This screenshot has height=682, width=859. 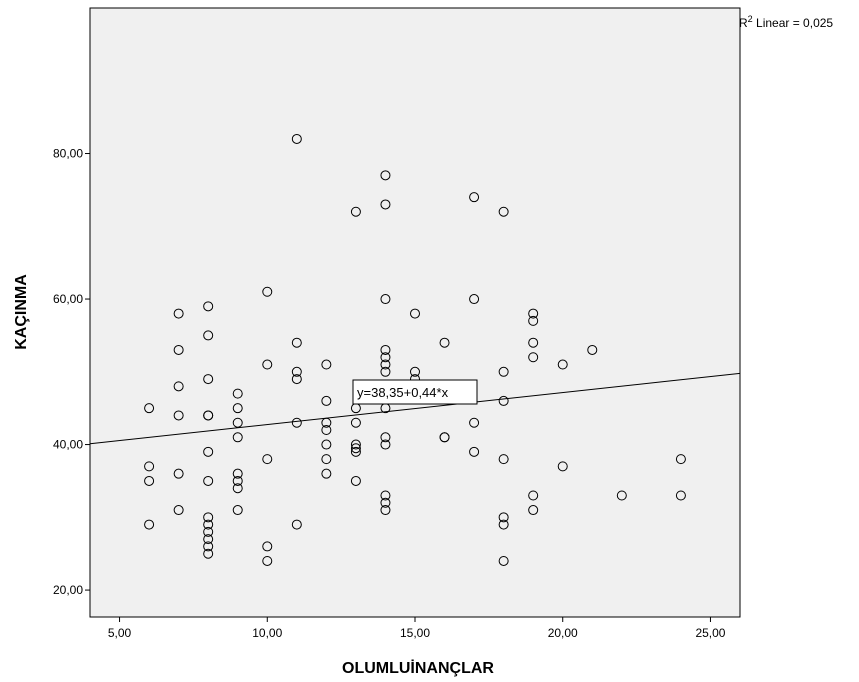 What do you see at coordinates (21, 312) in the screenshot?
I see `y-axis-title: KAÇINMA` at bounding box center [21, 312].